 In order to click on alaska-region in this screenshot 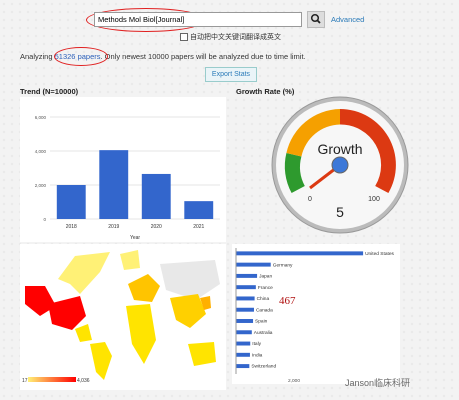, I will do `click(40, 301)`.